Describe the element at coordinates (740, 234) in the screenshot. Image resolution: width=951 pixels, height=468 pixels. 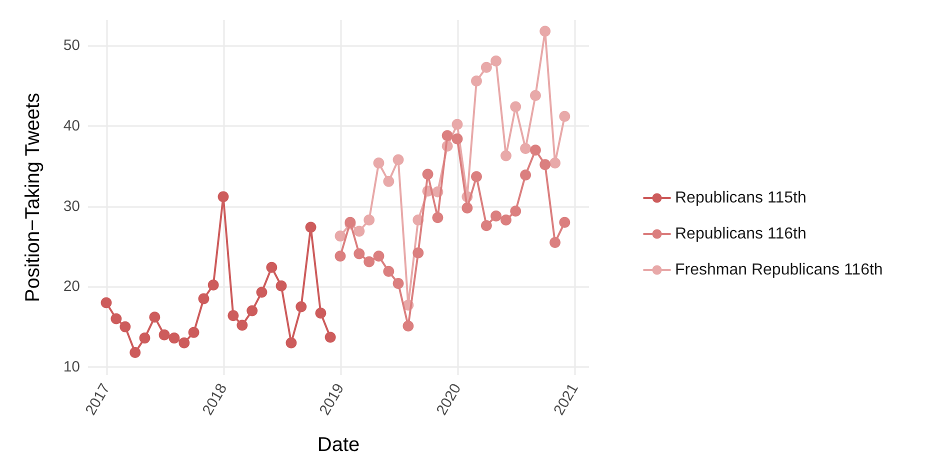
I see `legend-label: Republicans 116th` at that location.